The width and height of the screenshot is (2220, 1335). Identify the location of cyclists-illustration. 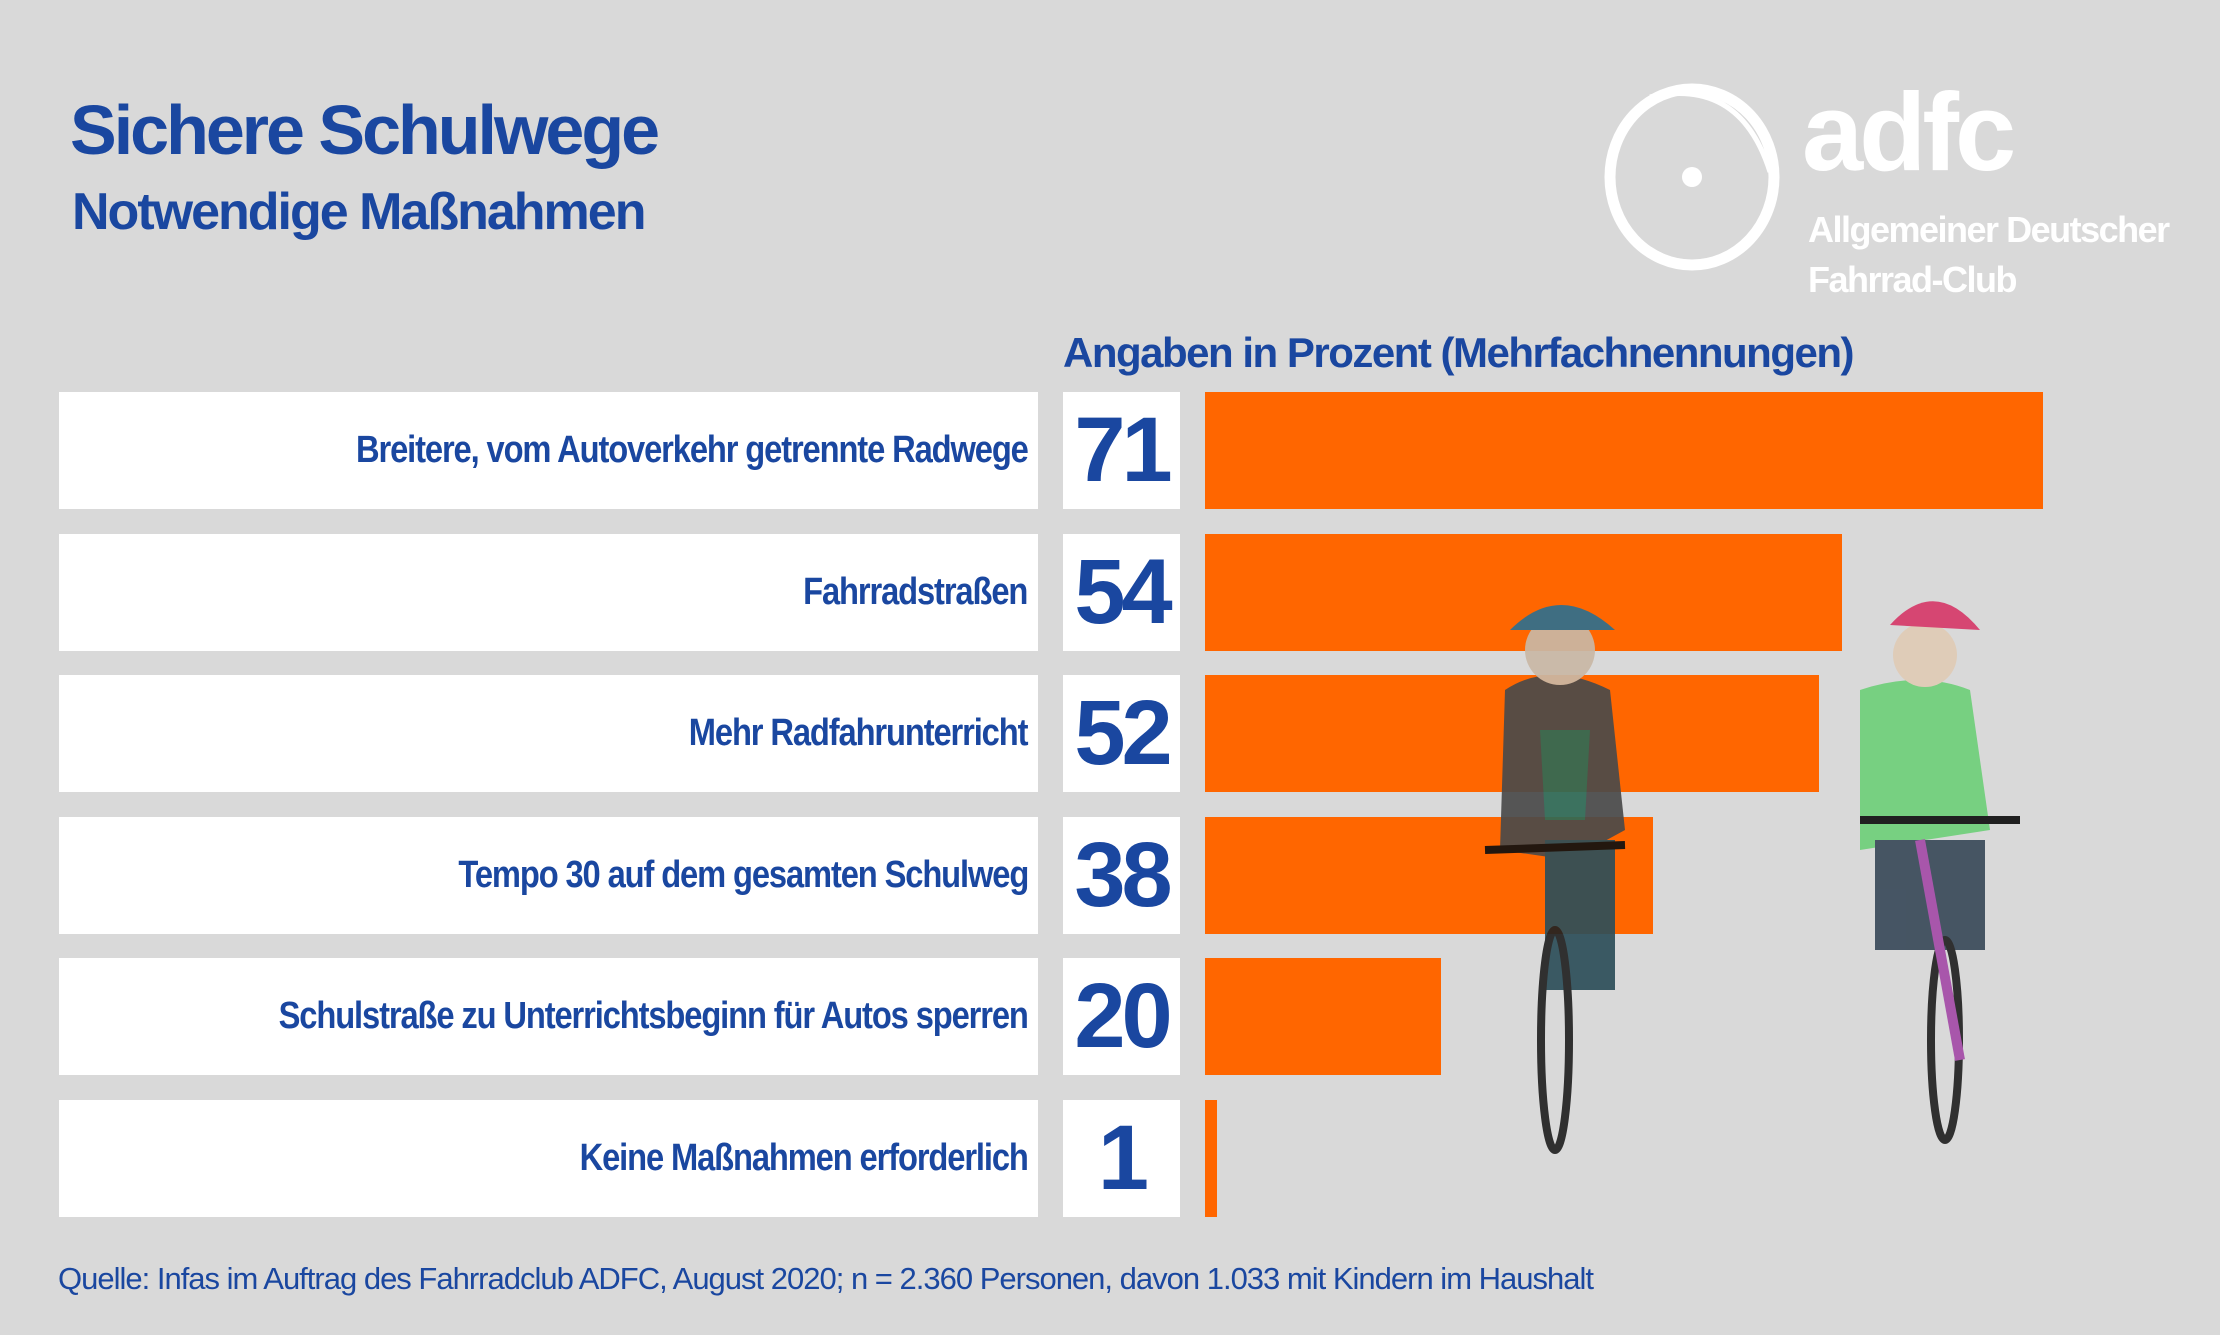
(1752, 877).